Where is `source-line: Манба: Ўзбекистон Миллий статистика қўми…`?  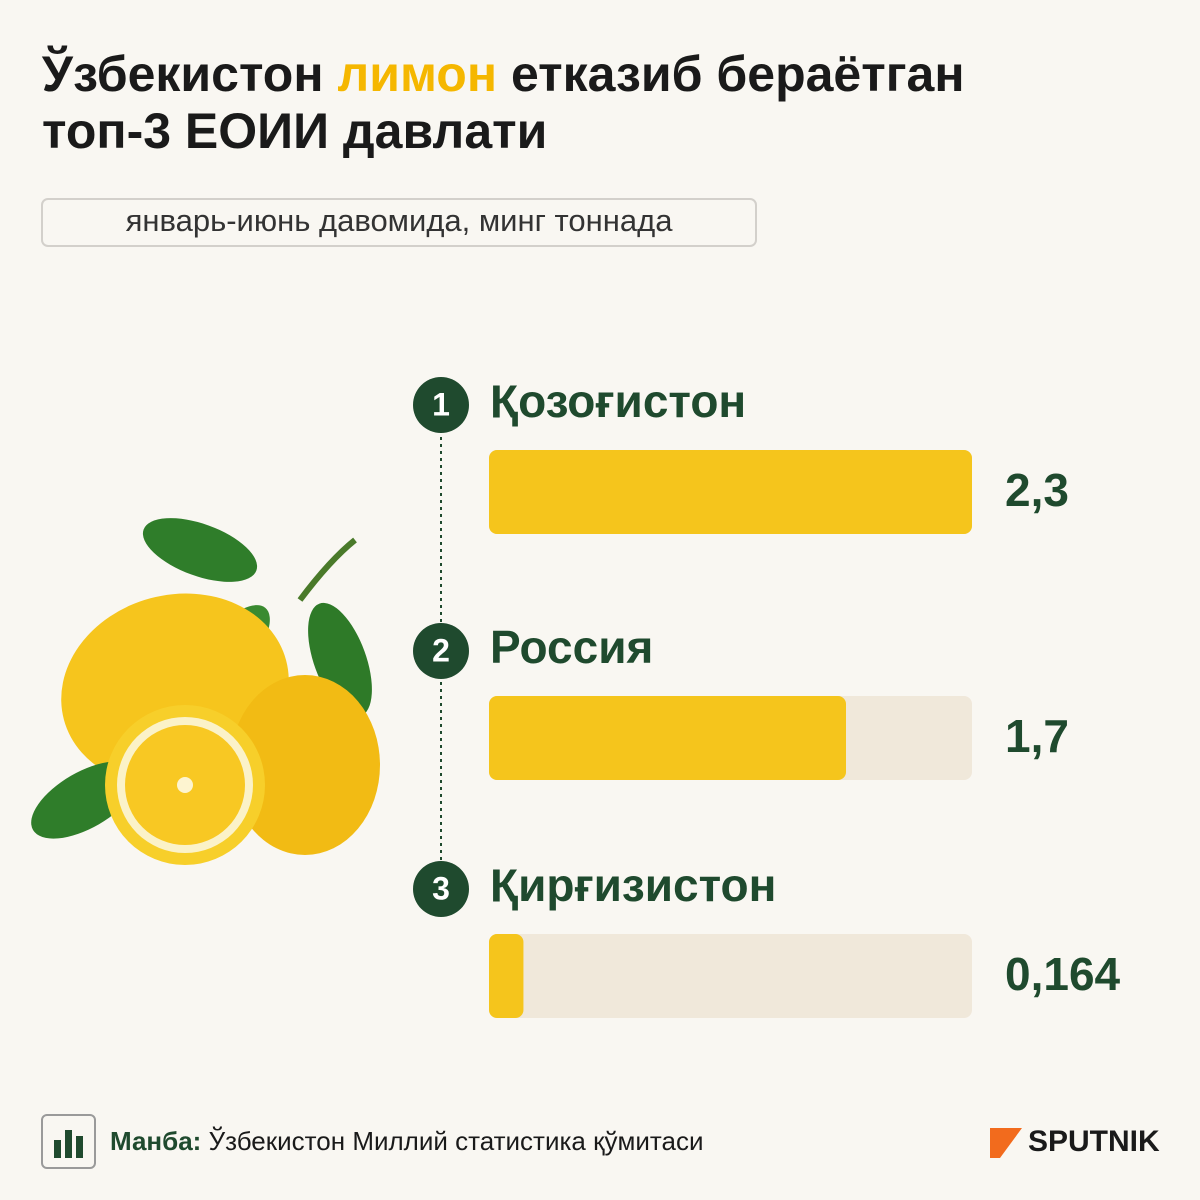 source-line: Манба: Ўзбекистон Миллий статистика қўми… is located at coordinates (407, 1141).